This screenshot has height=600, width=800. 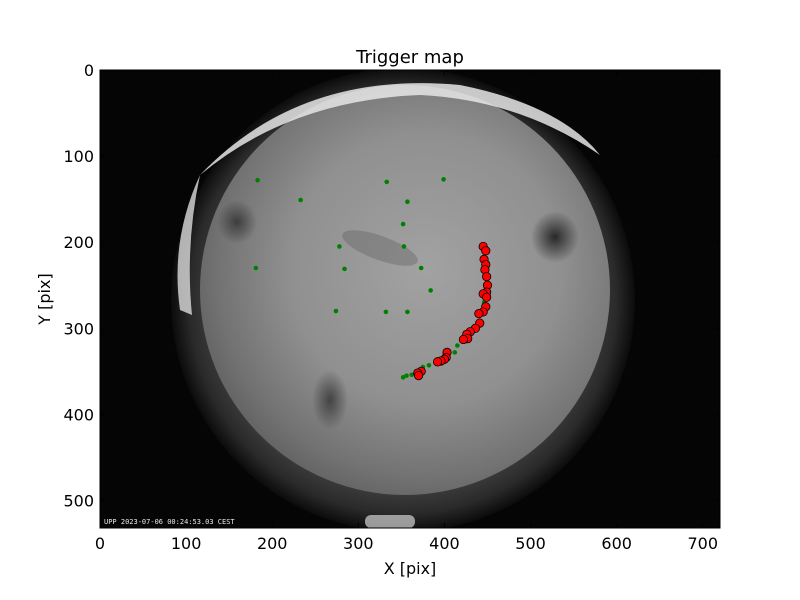 I want to click on x-tick-label: 700, so click(x=703, y=543).